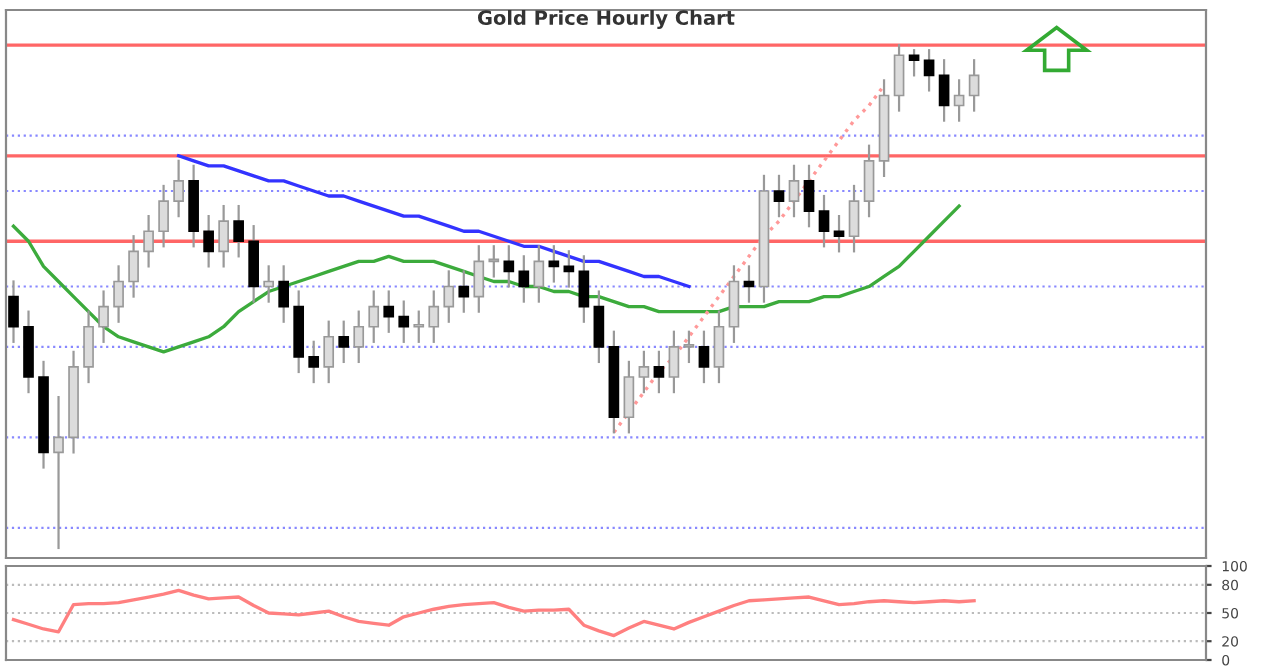 This screenshot has height=672, width=1280. I want to click on line-series, so click(493, 613).